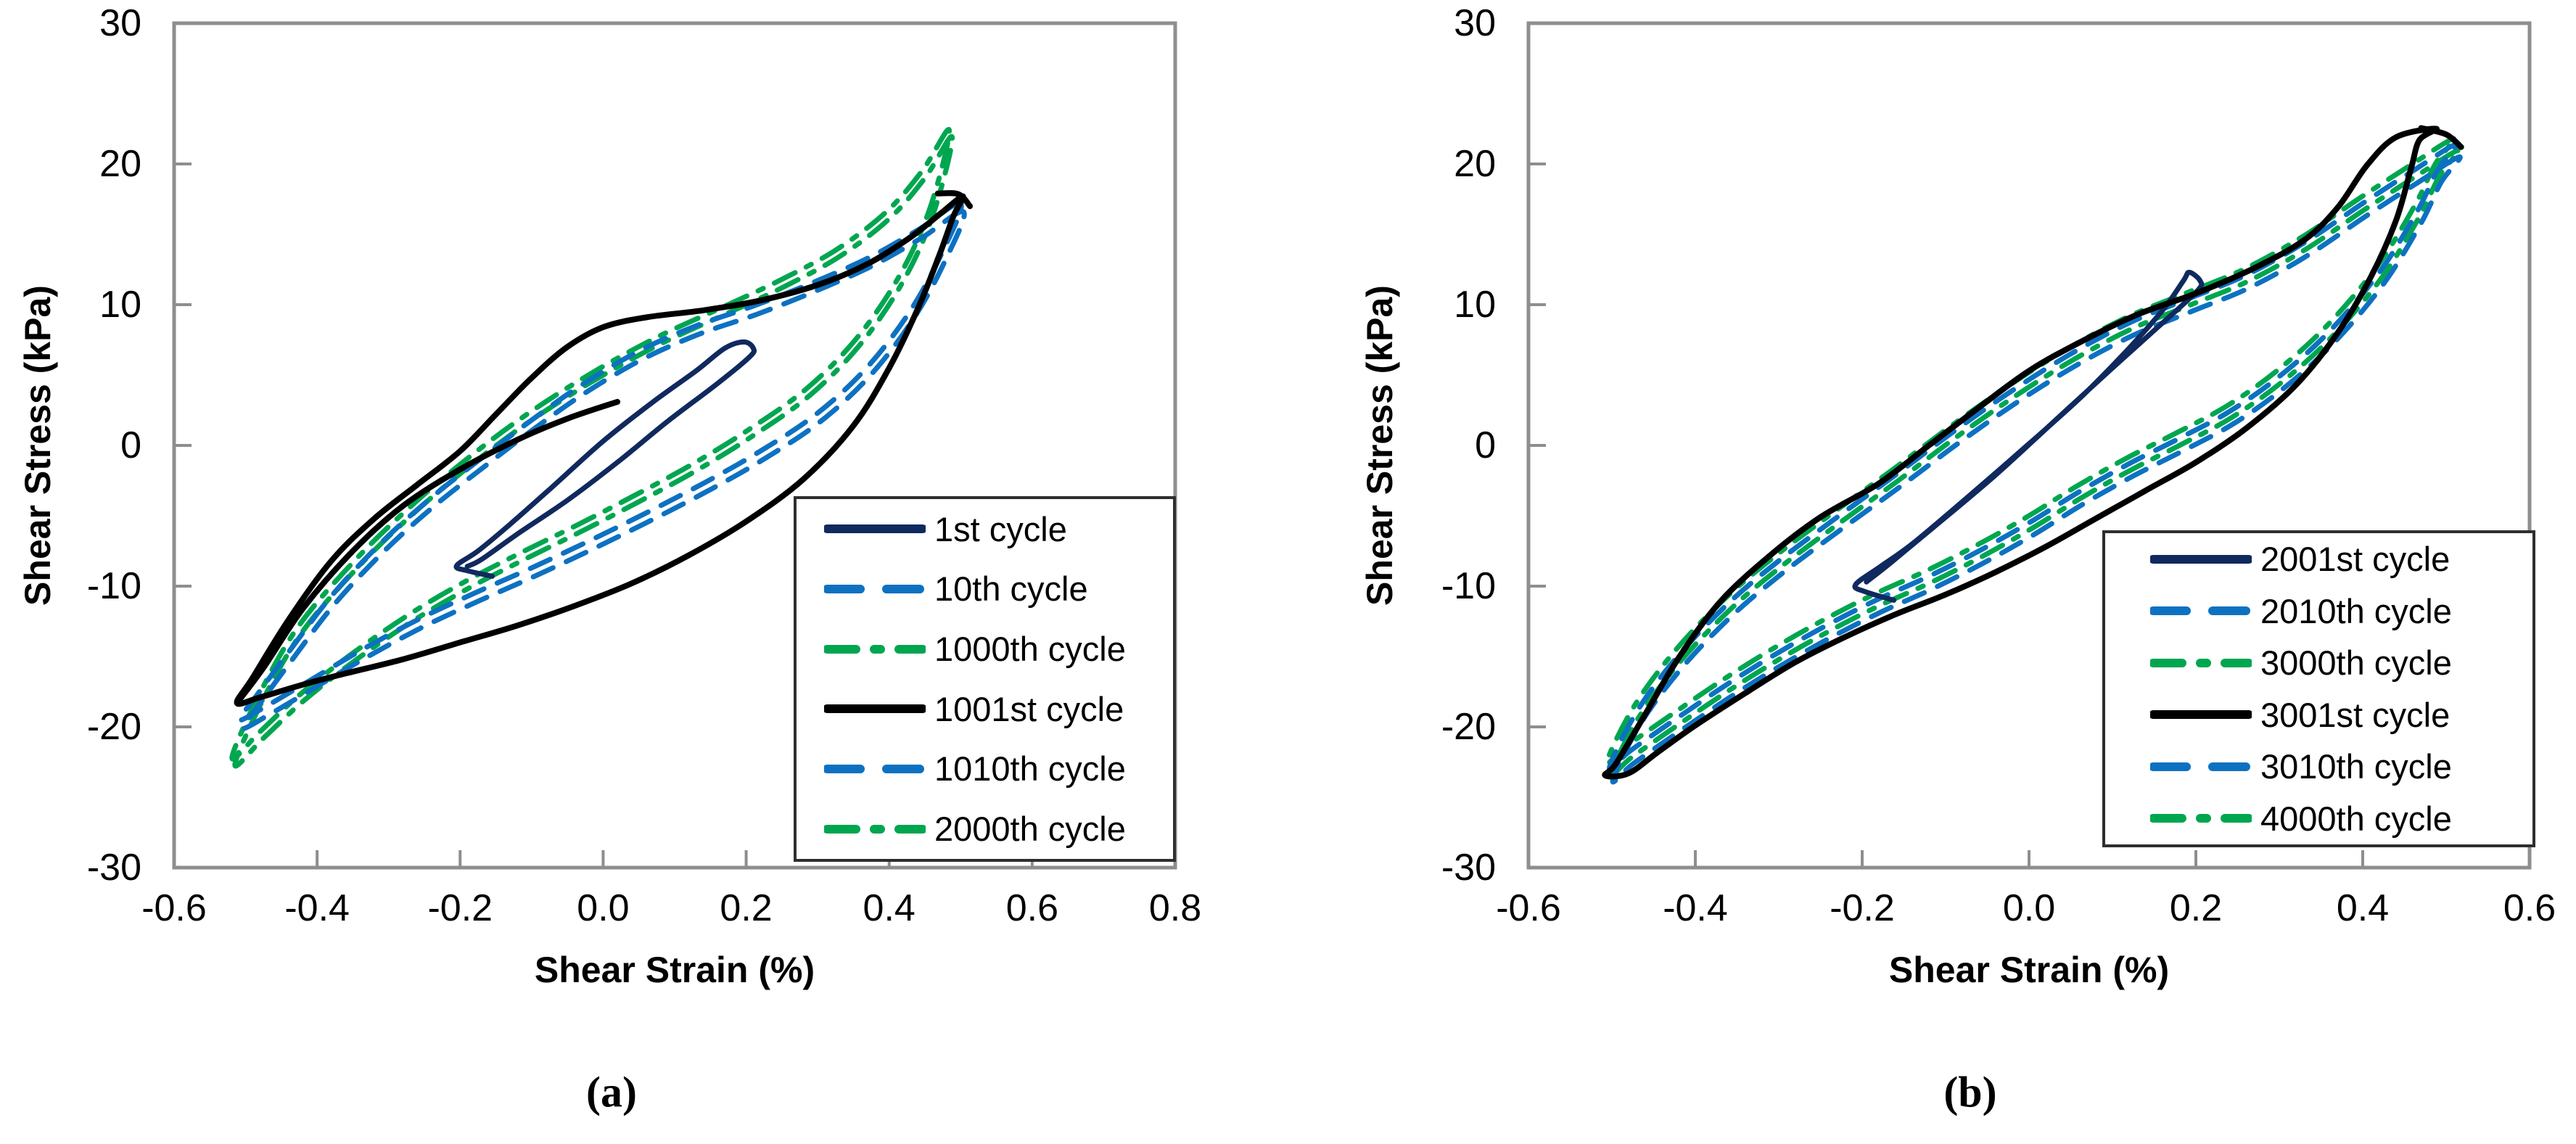 This screenshot has height=1144, width=2576. Describe the element at coordinates (605, 459) in the screenshot. I see `series-1st-cycle` at that location.